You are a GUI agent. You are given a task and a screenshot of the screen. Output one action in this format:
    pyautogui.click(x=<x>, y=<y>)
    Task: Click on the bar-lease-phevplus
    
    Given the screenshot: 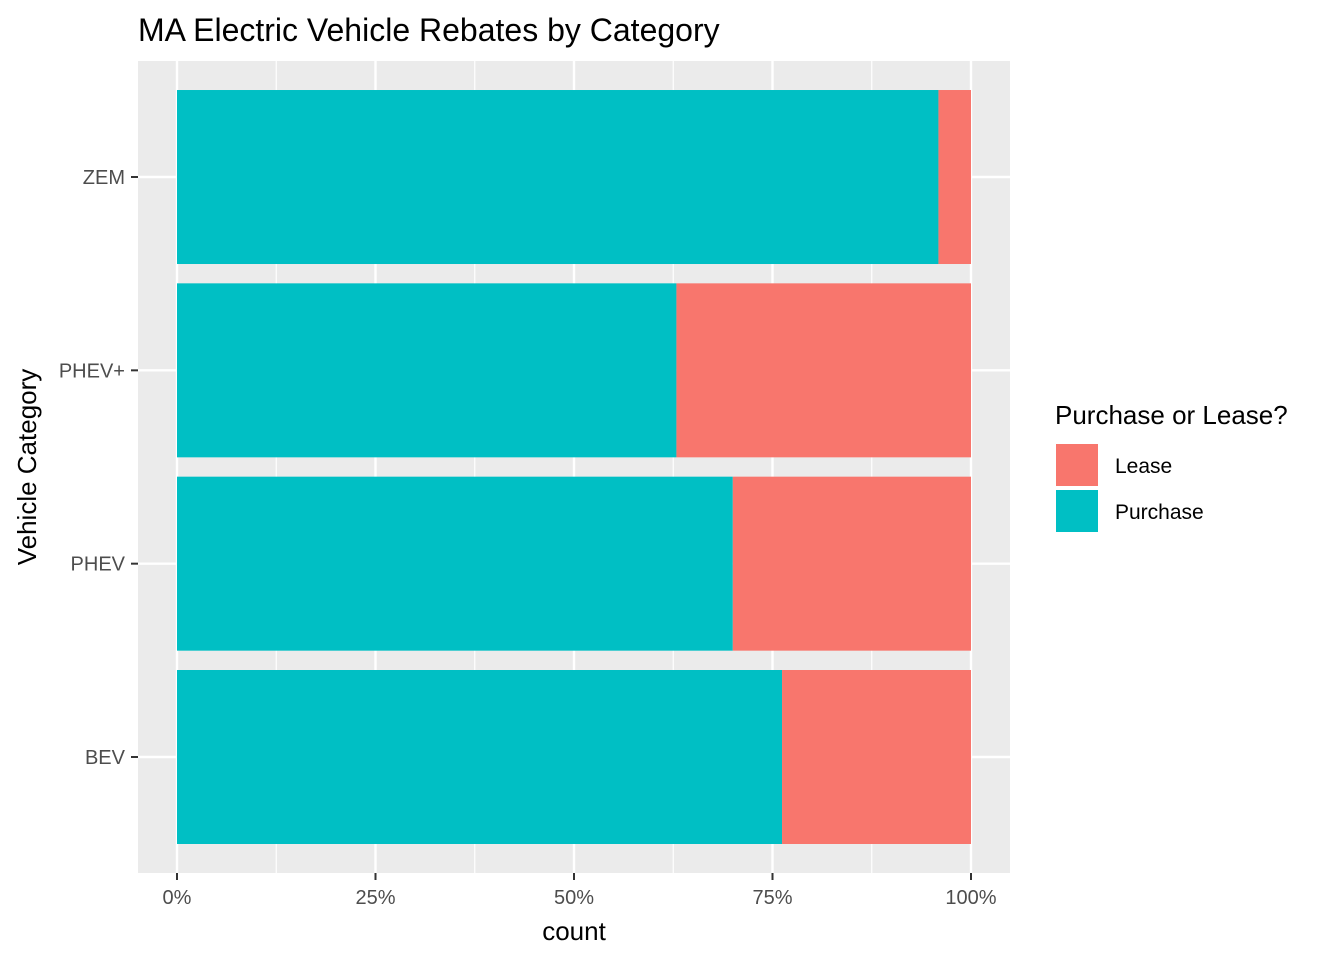 What is the action you would take?
    pyautogui.click(x=823, y=370)
    